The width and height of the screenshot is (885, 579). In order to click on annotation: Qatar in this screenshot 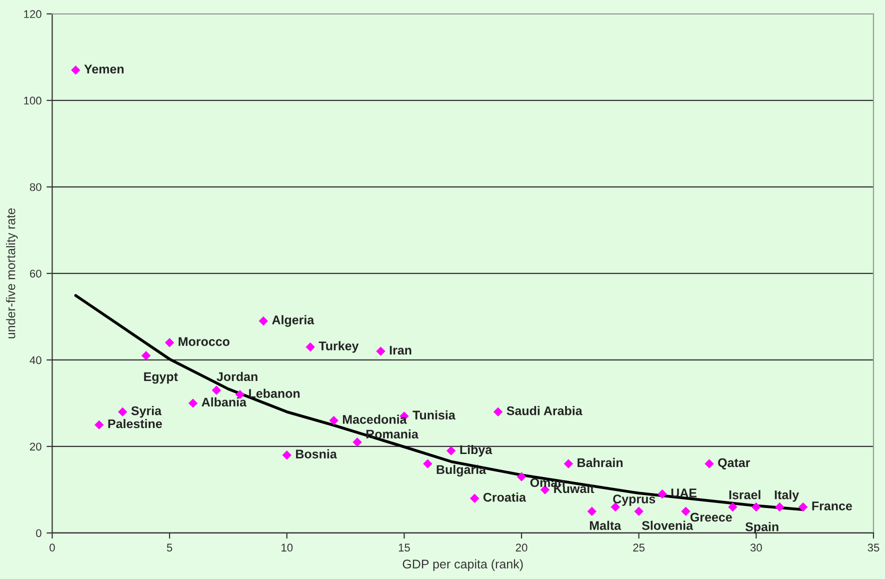, I will do `click(734, 464)`.